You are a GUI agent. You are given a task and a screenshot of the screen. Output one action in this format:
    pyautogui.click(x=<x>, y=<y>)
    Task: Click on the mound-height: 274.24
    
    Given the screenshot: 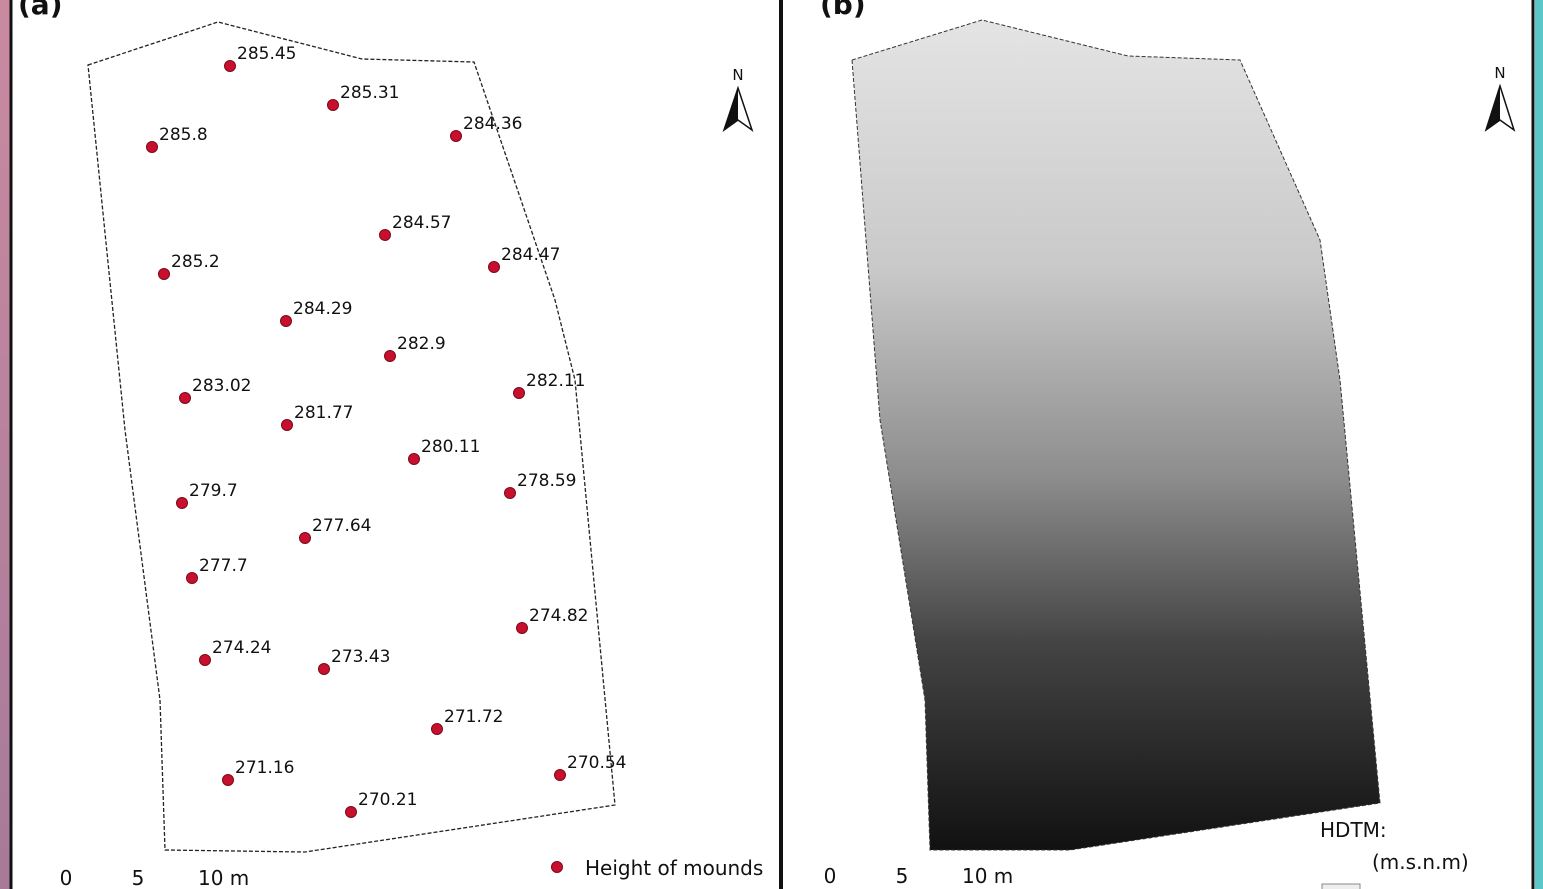 What is the action you would take?
    pyautogui.click(x=241, y=648)
    